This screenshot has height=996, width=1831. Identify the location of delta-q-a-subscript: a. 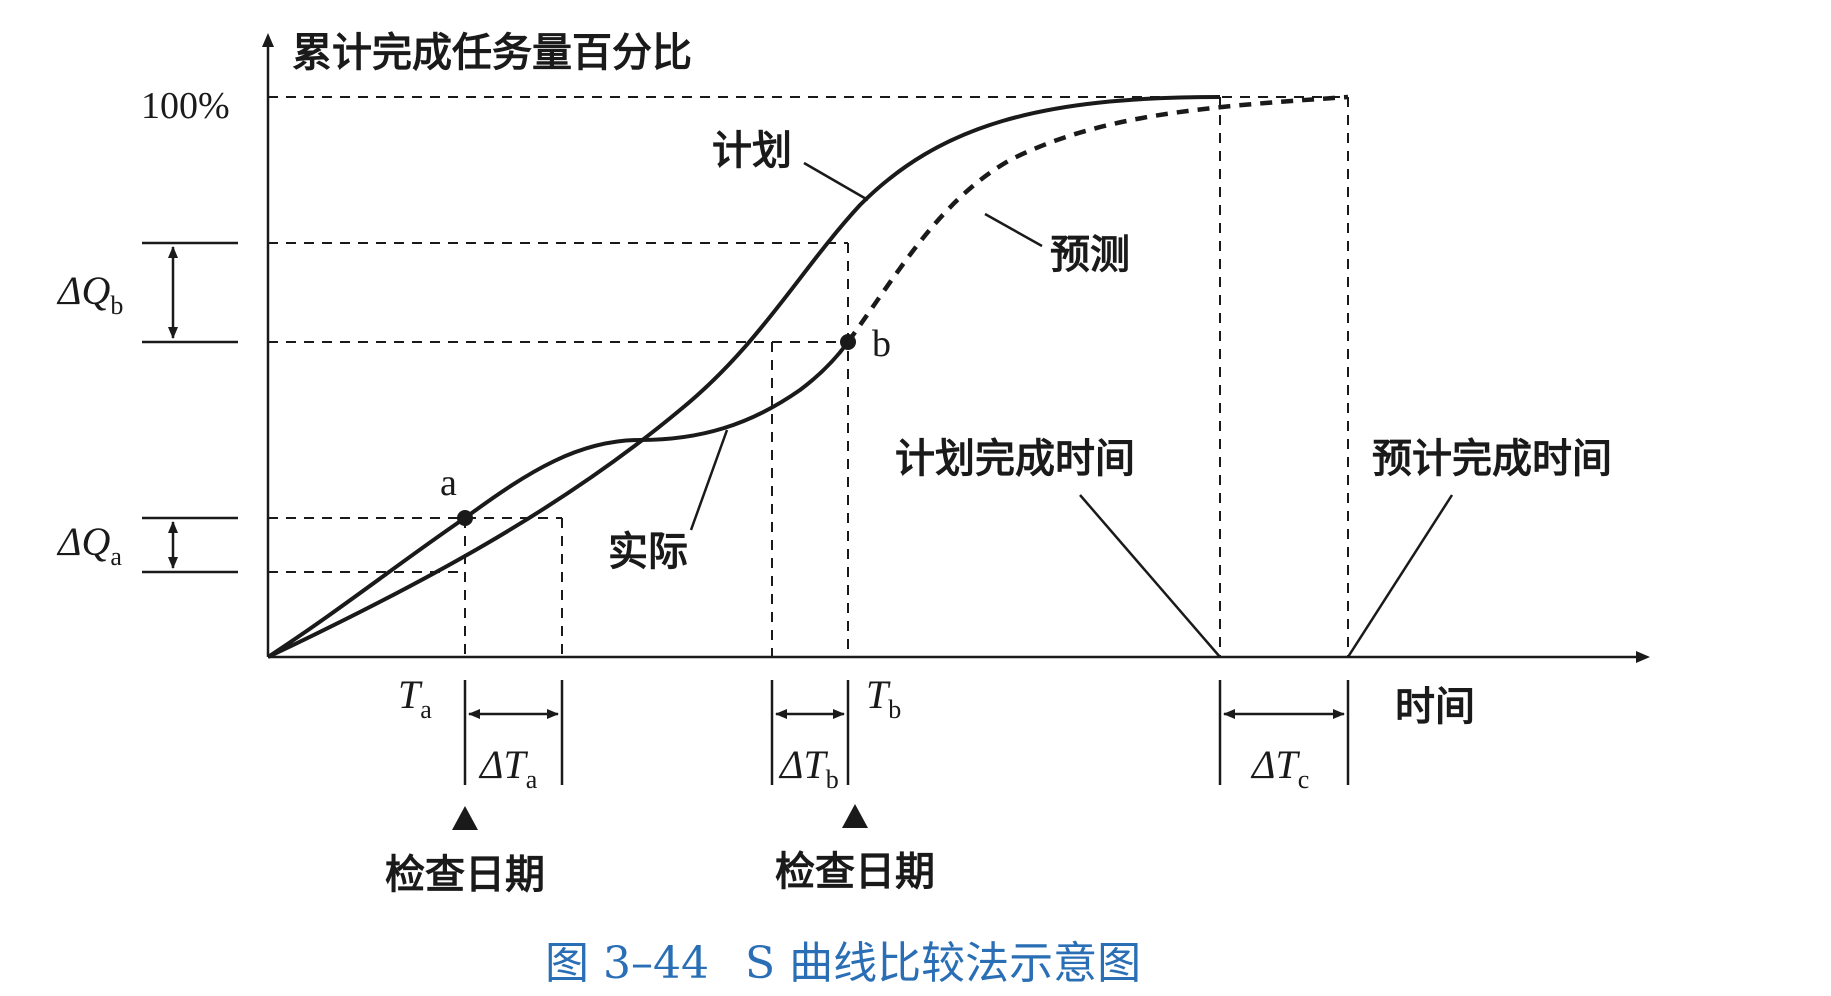
(116, 556).